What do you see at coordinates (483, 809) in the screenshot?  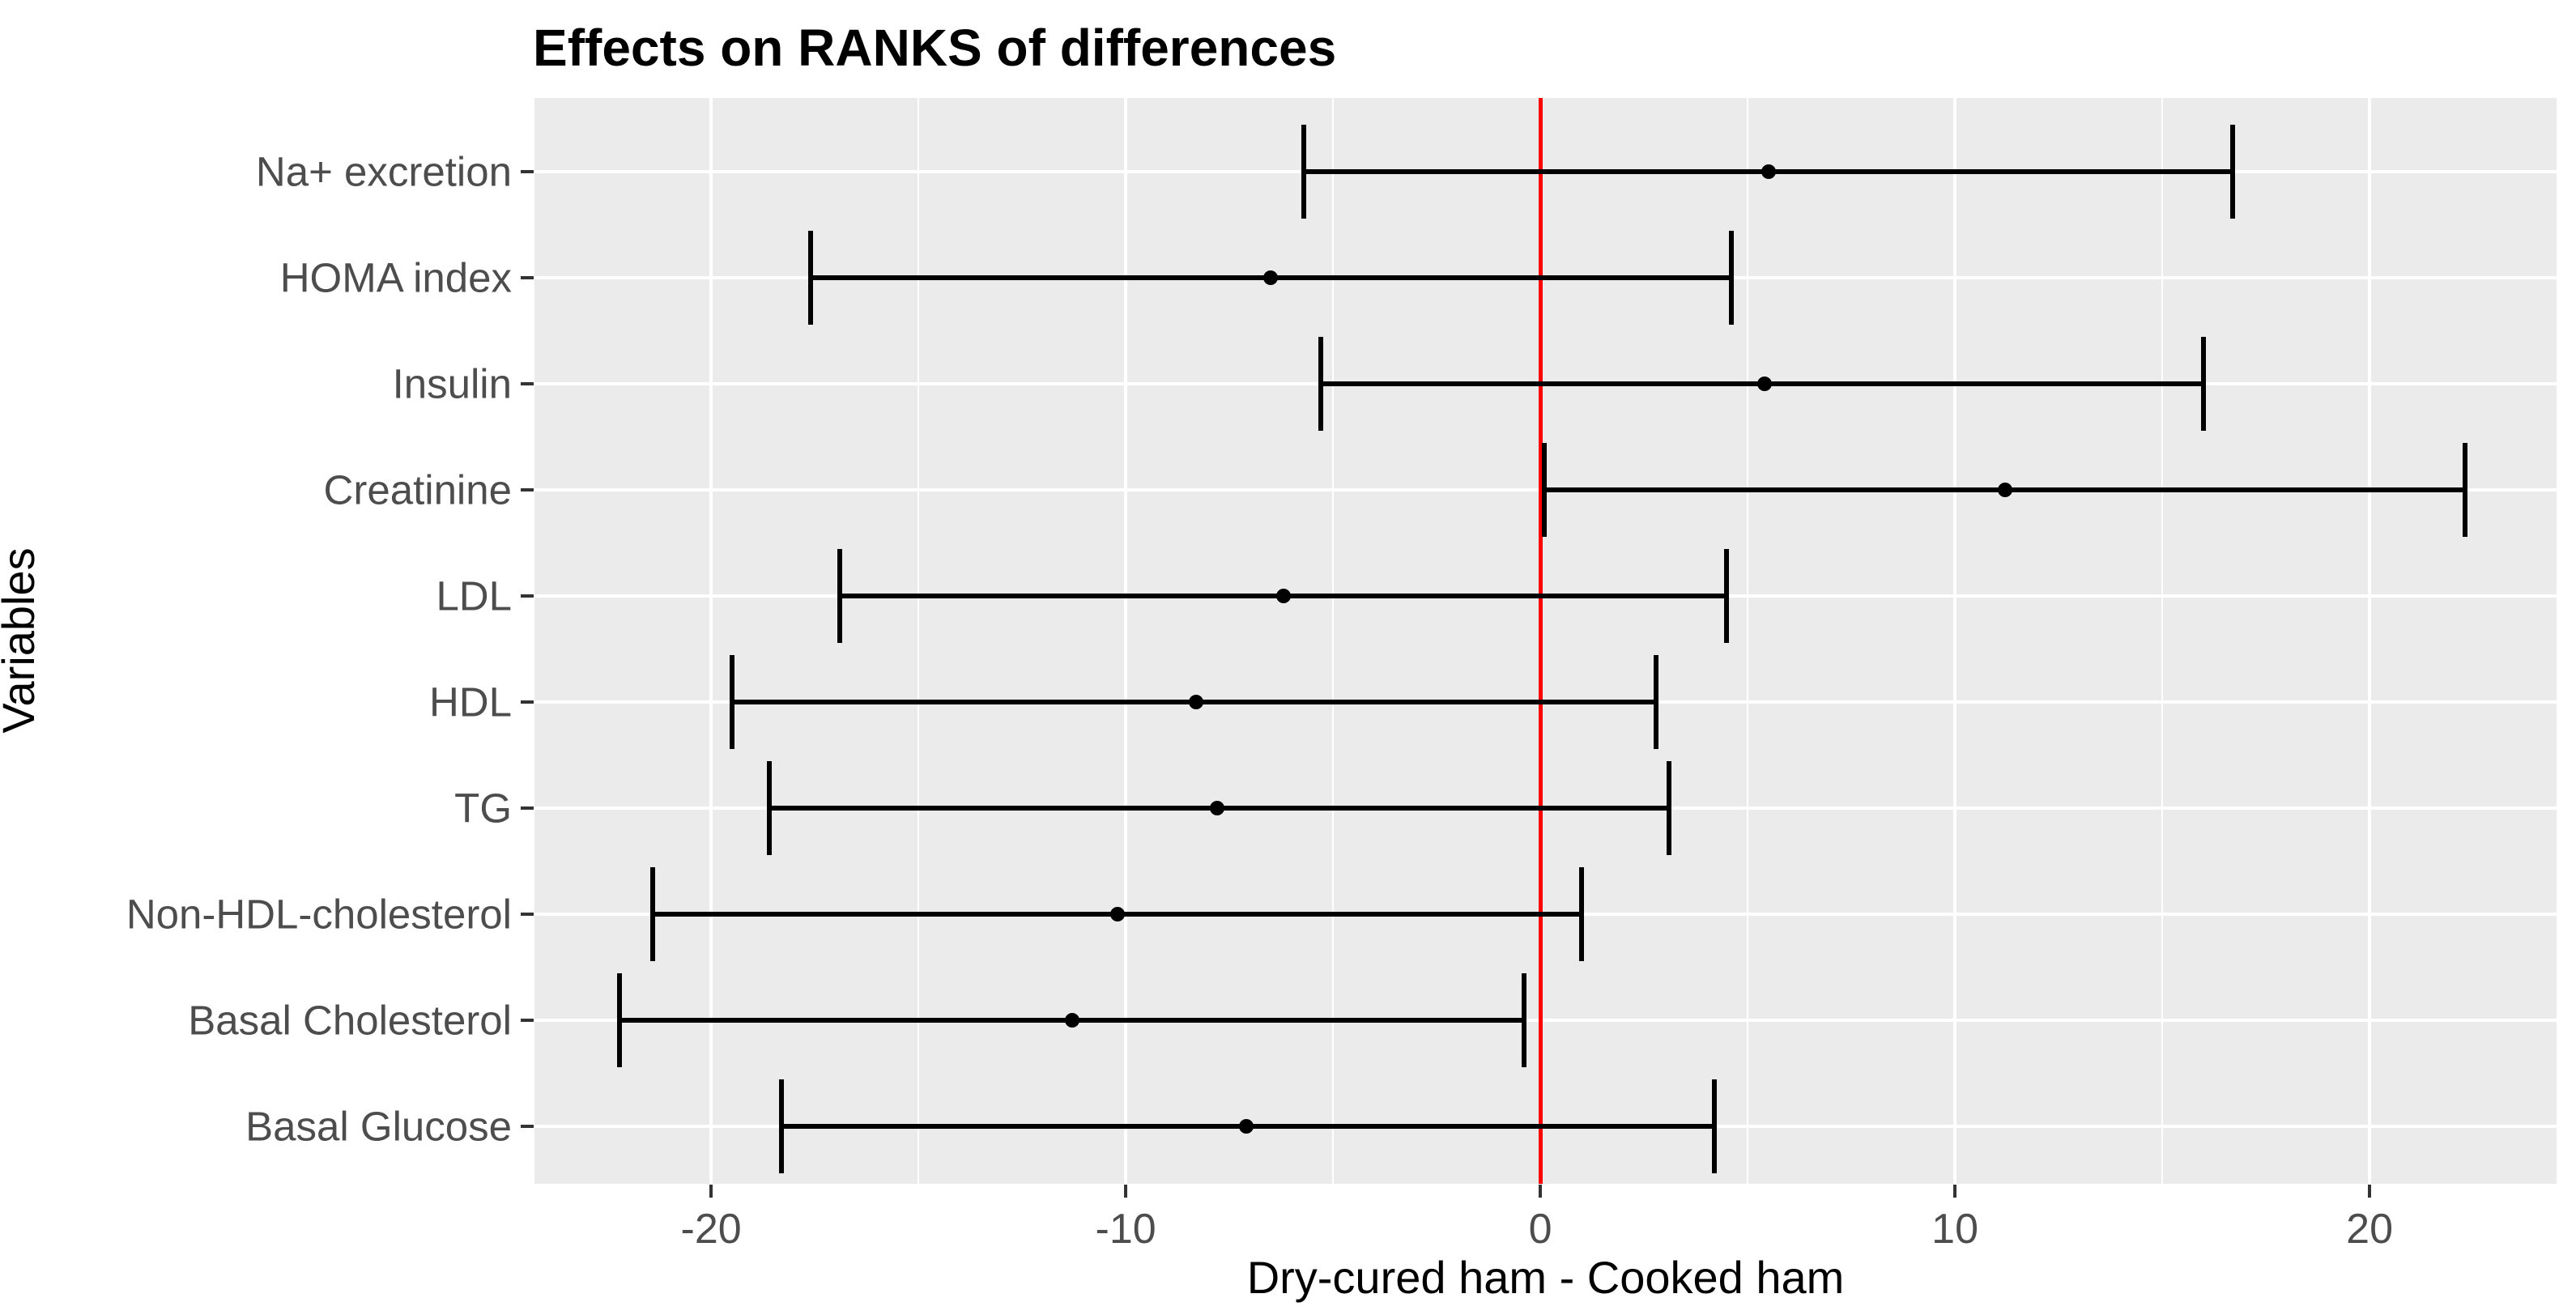 I see `y-tick-label: TG` at bounding box center [483, 809].